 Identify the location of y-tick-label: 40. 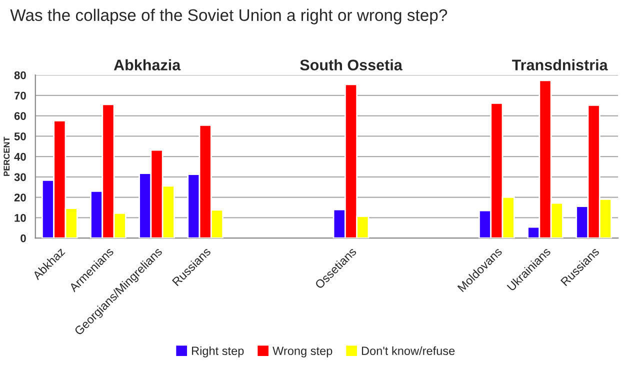
(20, 156).